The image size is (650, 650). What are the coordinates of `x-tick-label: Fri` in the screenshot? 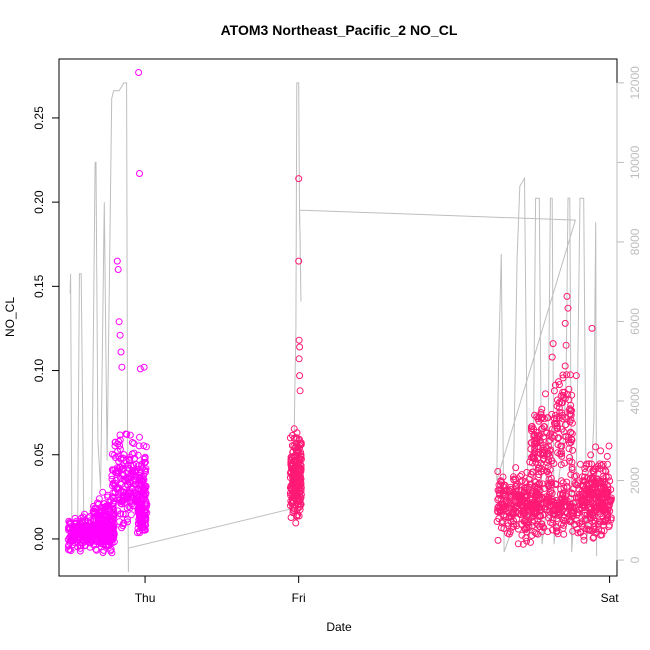 It's located at (299, 598).